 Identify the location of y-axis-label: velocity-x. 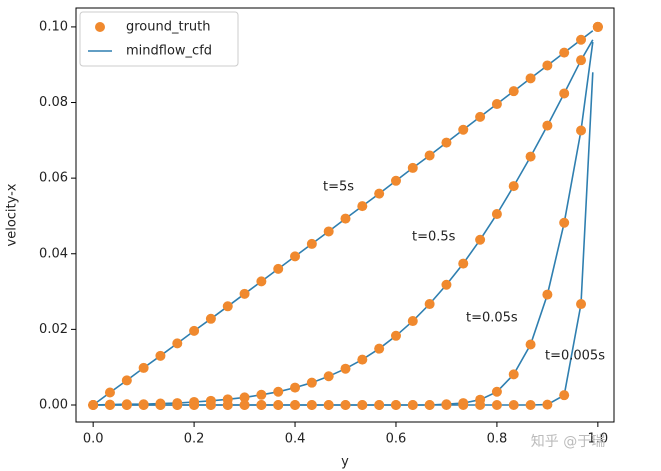
(12, 214).